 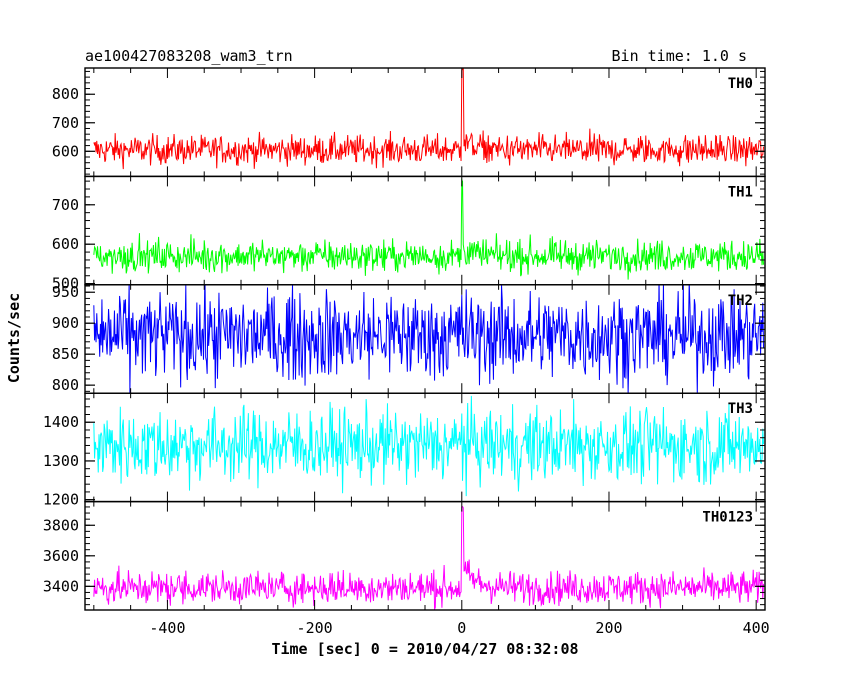 I want to click on y-tick-label: 500, so click(x=65, y=284).